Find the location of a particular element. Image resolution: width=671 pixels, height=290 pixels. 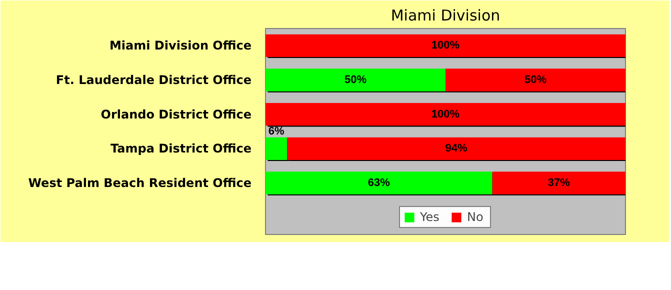

chart-title: Miami Division is located at coordinates (445, 15).